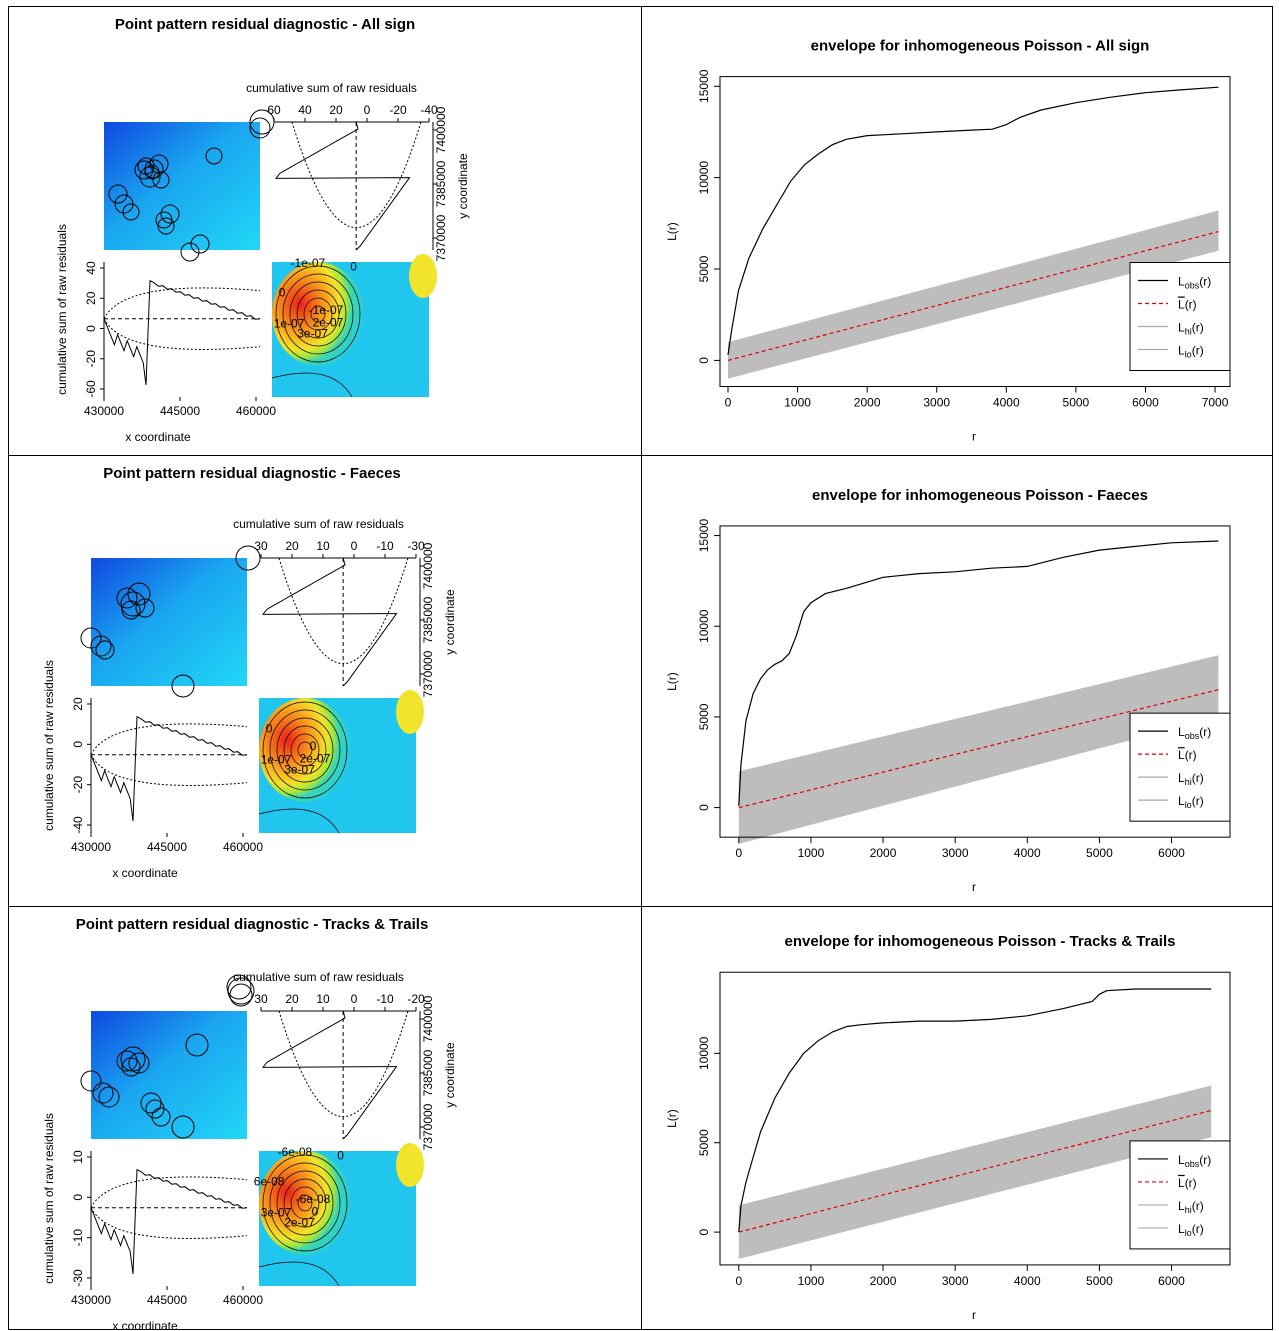  Describe the element at coordinates (318, 524) in the screenshot. I see `top-axis-label: cumulative sum of raw residuals` at that location.